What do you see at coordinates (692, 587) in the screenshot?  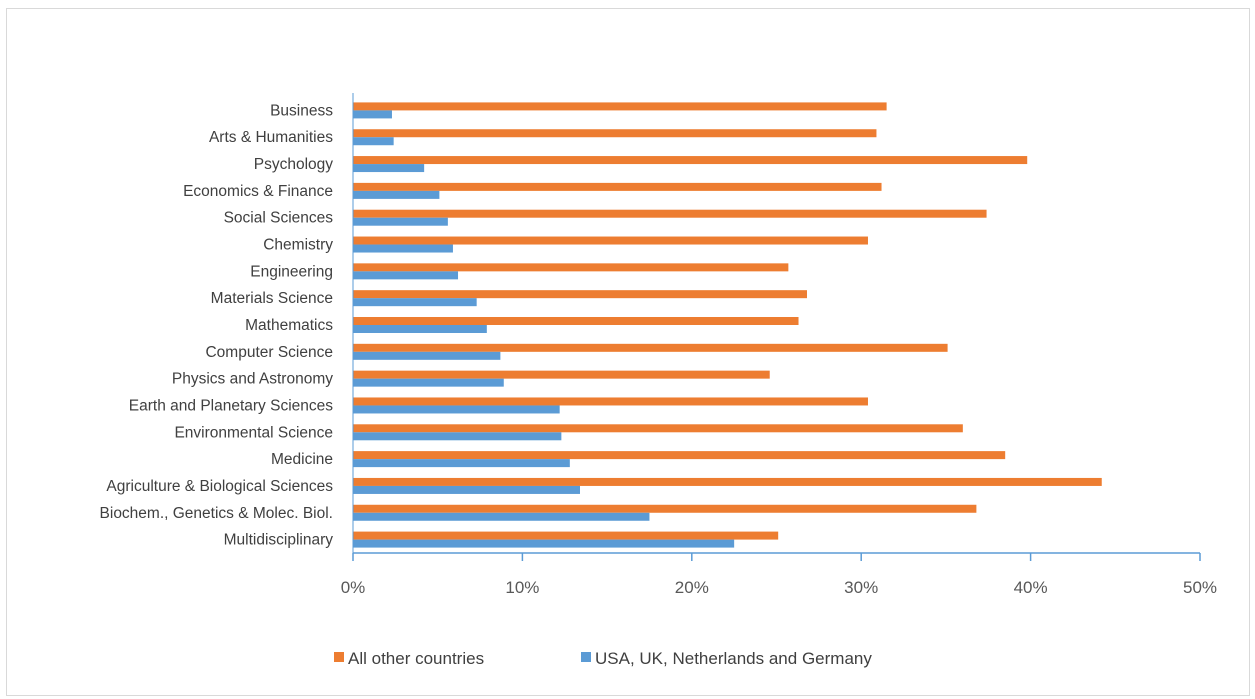 I see `x-tick-label: 20%` at bounding box center [692, 587].